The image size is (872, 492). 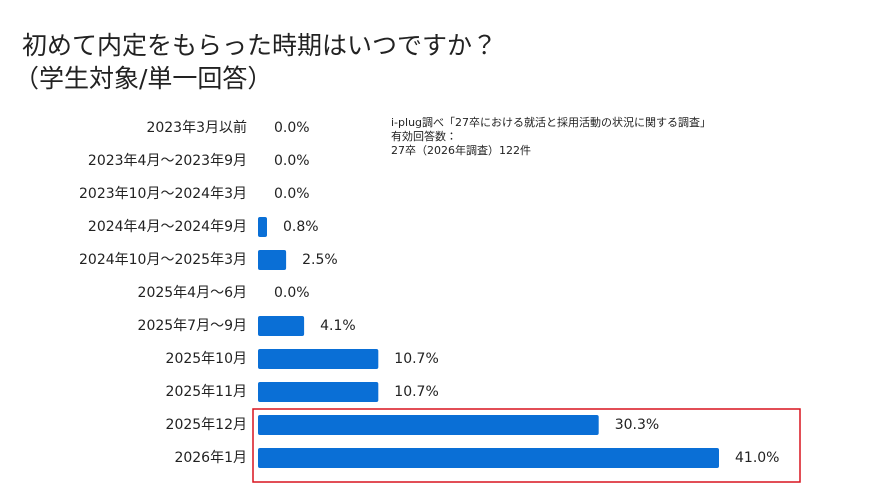 I want to click on chart-subtitle: （学生対象/単一回答）, so click(x=143, y=78).